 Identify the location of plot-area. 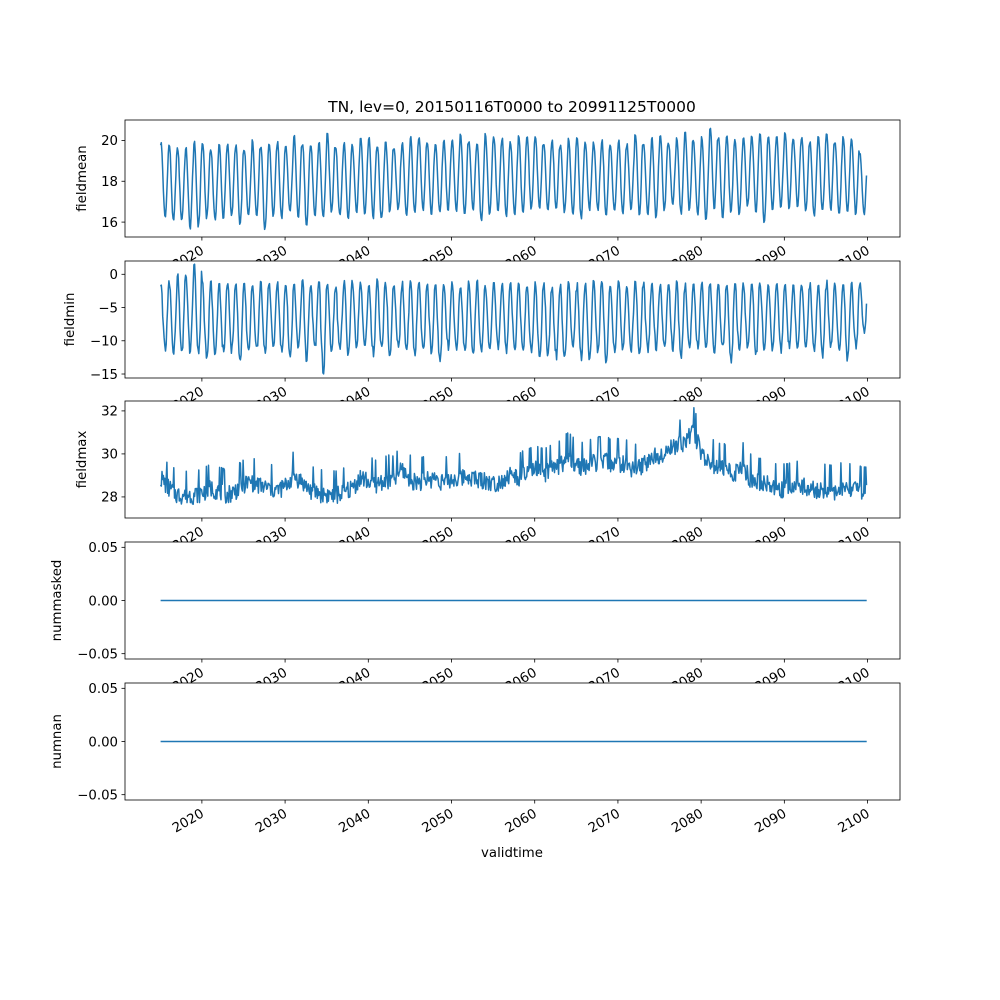
(512, 459).